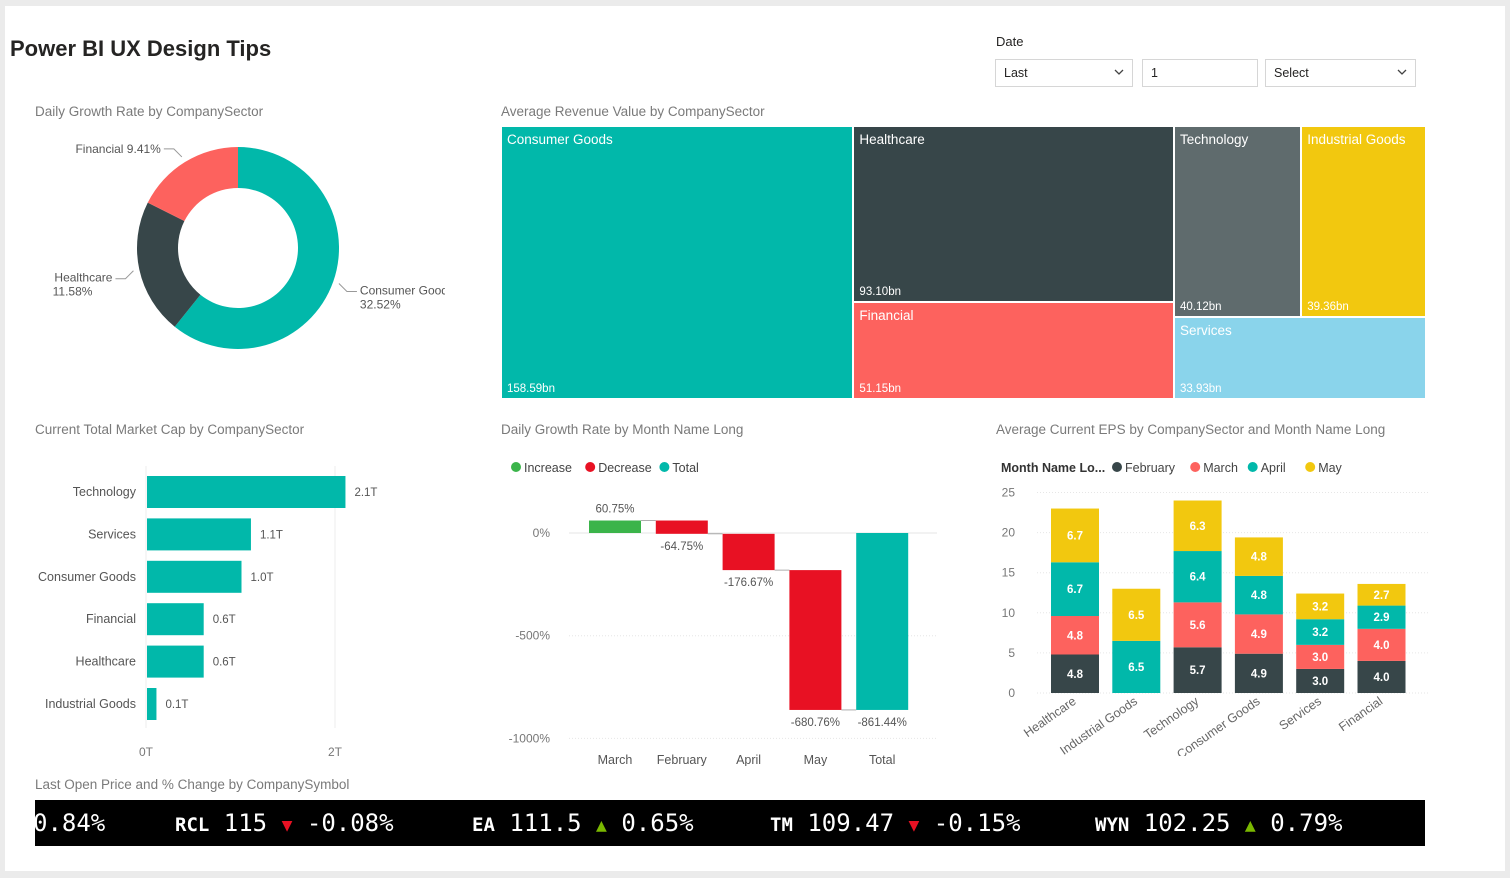  I want to click on bar-technology, so click(246, 492).